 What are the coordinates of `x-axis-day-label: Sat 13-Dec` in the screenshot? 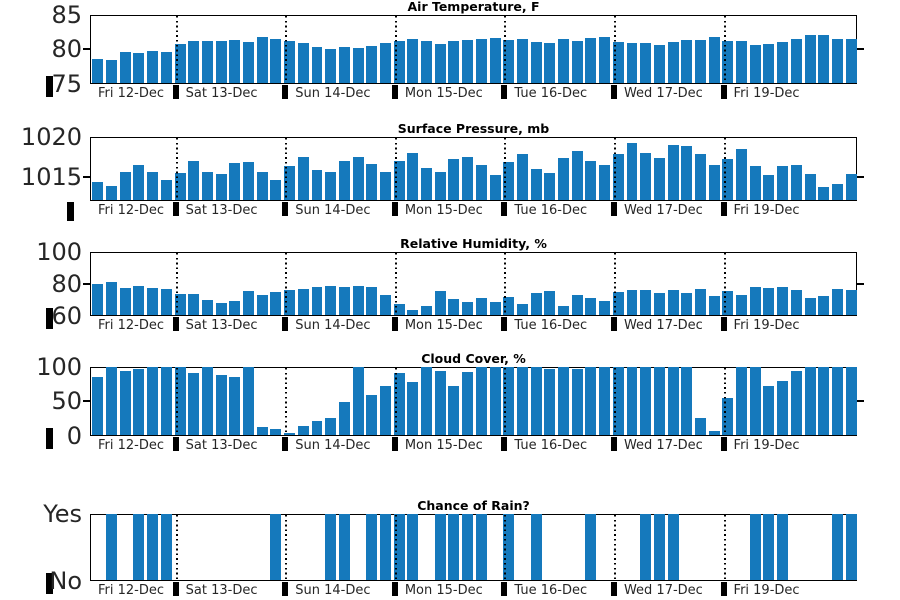 It's located at (221, 210).